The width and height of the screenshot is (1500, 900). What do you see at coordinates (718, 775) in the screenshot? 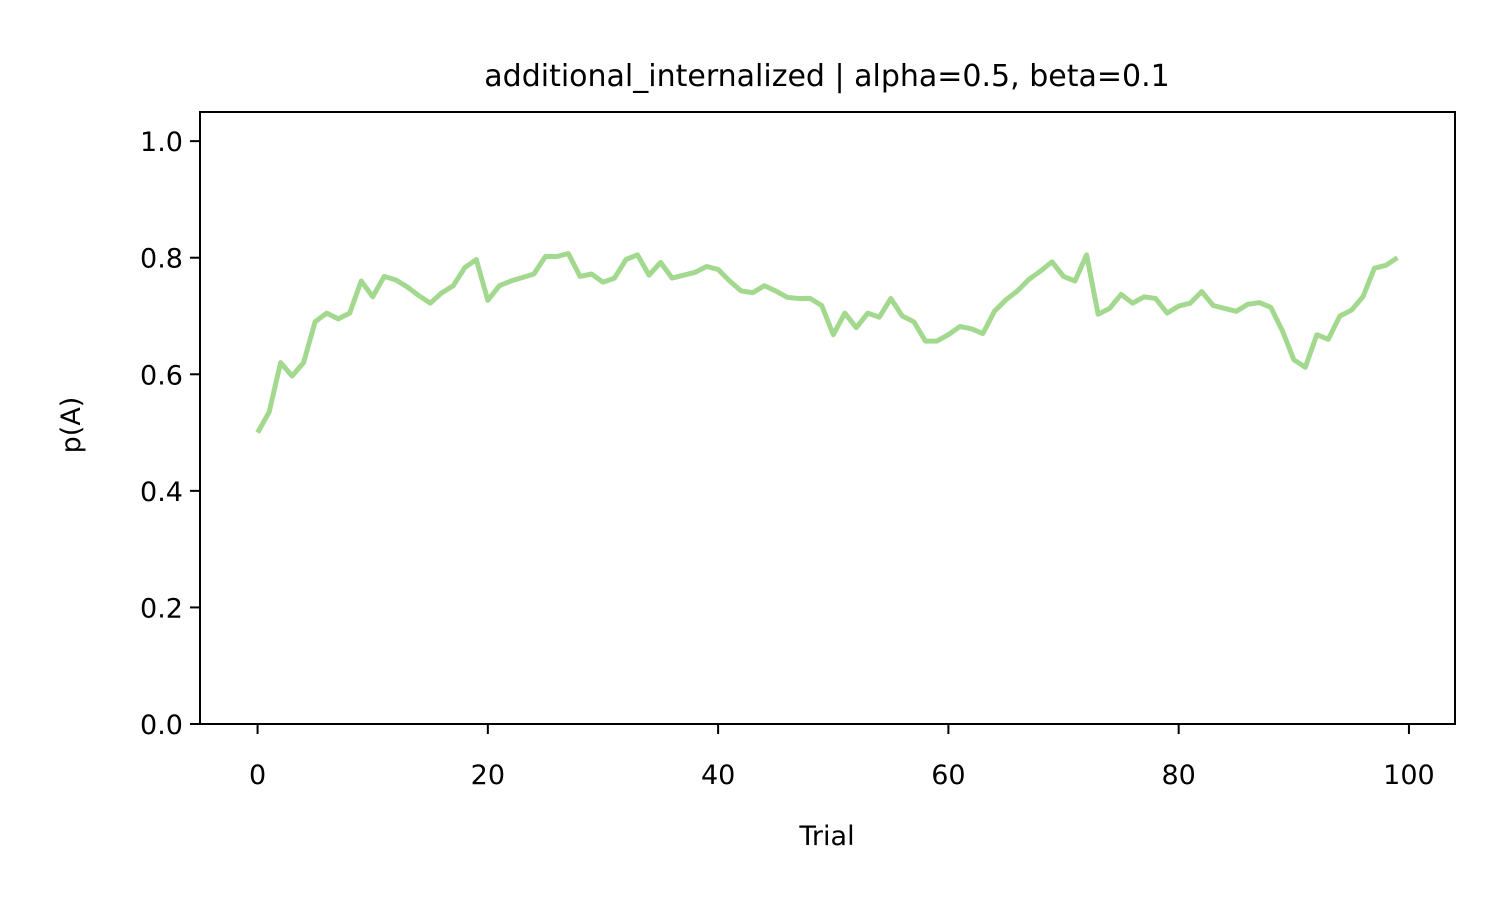
I see `x-tick-label: 40` at bounding box center [718, 775].